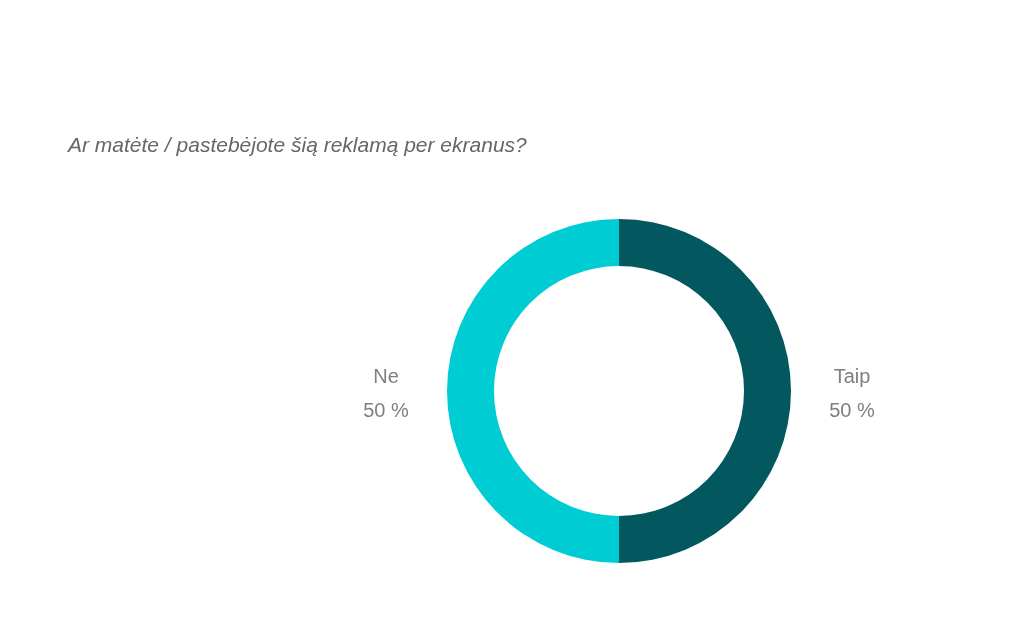 The image size is (1024, 632). I want to click on chart-title: Ar matėte / pastebėjote šią reklamą per ekranus?, so click(297, 144).